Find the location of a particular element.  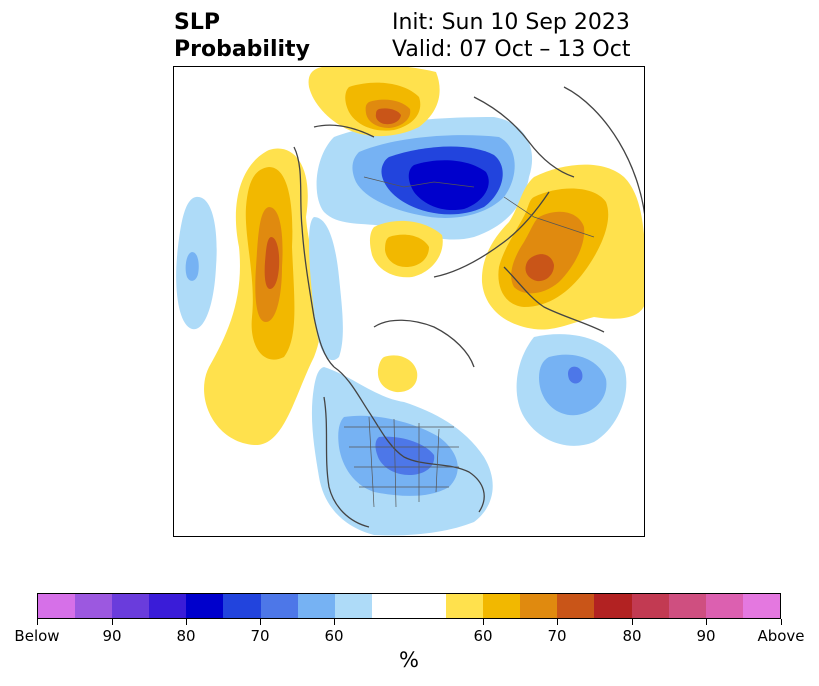

siberia-above-region is located at coordinates (562, 247).